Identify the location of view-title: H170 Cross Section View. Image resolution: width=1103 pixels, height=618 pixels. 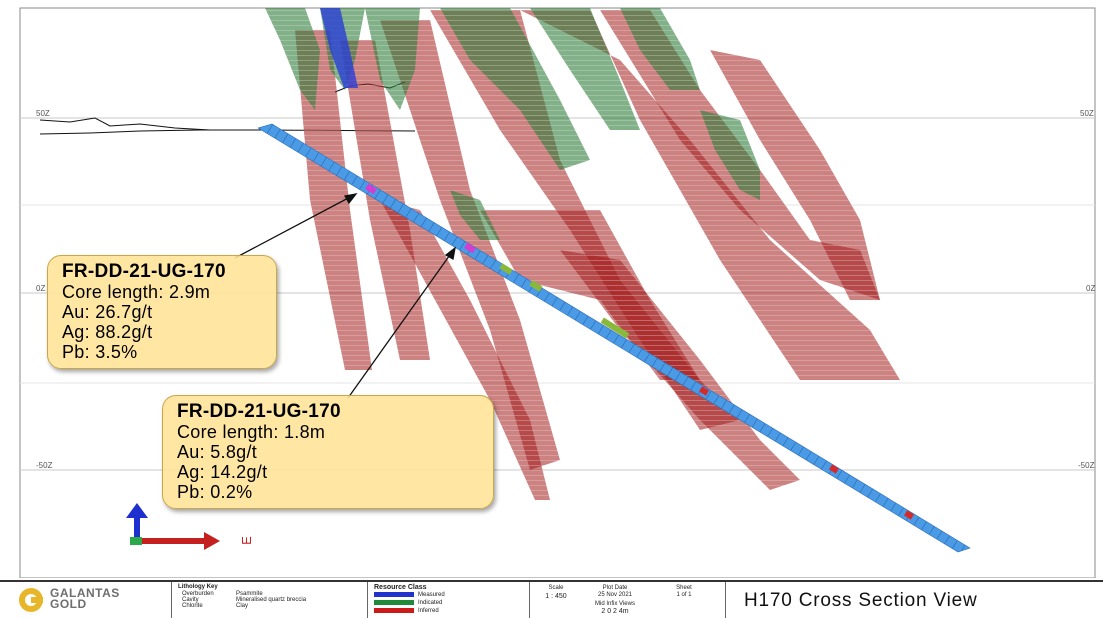
(861, 600).